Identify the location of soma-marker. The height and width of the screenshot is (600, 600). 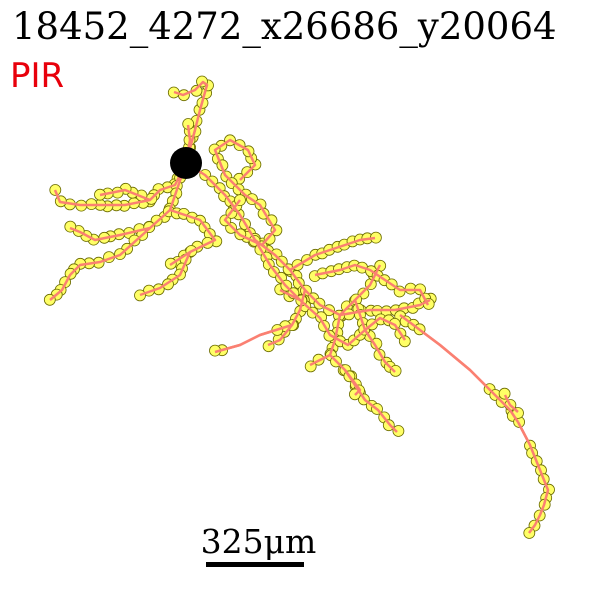
(186, 163).